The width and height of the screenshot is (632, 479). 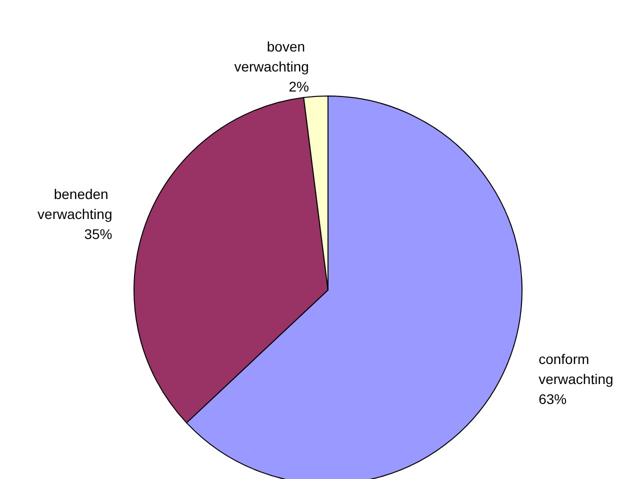 I want to click on slice-label: beneden verwachting, so click(x=75, y=204).